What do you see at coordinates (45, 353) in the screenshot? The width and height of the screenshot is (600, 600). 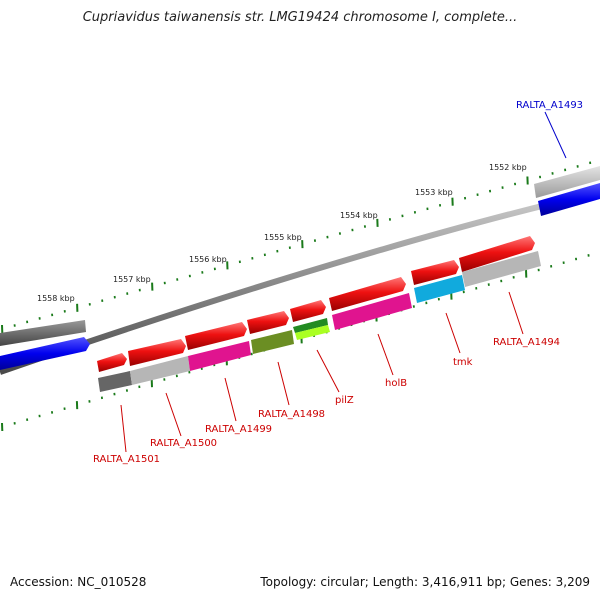 I see `feature-left-blue` at bounding box center [45, 353].